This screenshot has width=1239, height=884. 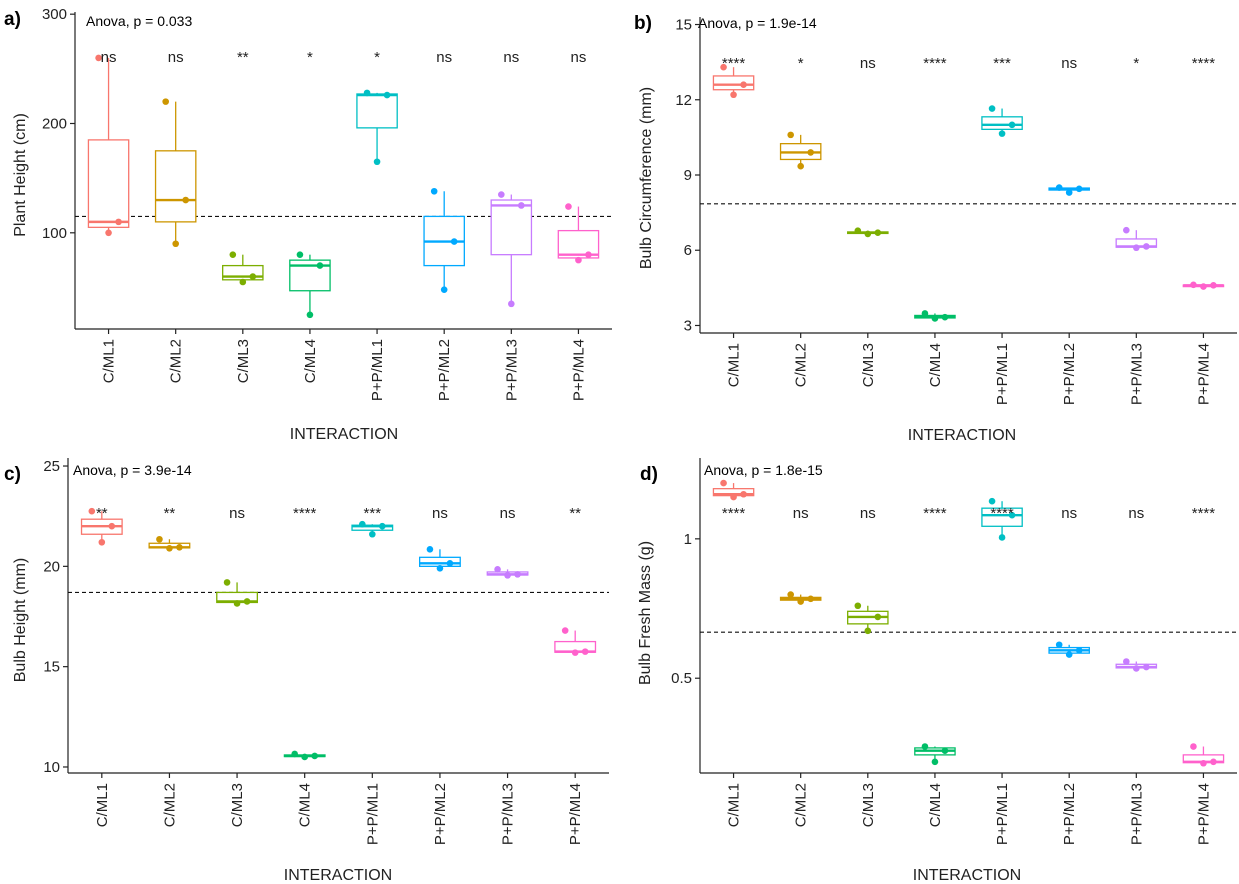 What do you see at coordinates (683, 100) in the screenshot?
I see `y-tick-label: 12` at bounding box center [683, 100].